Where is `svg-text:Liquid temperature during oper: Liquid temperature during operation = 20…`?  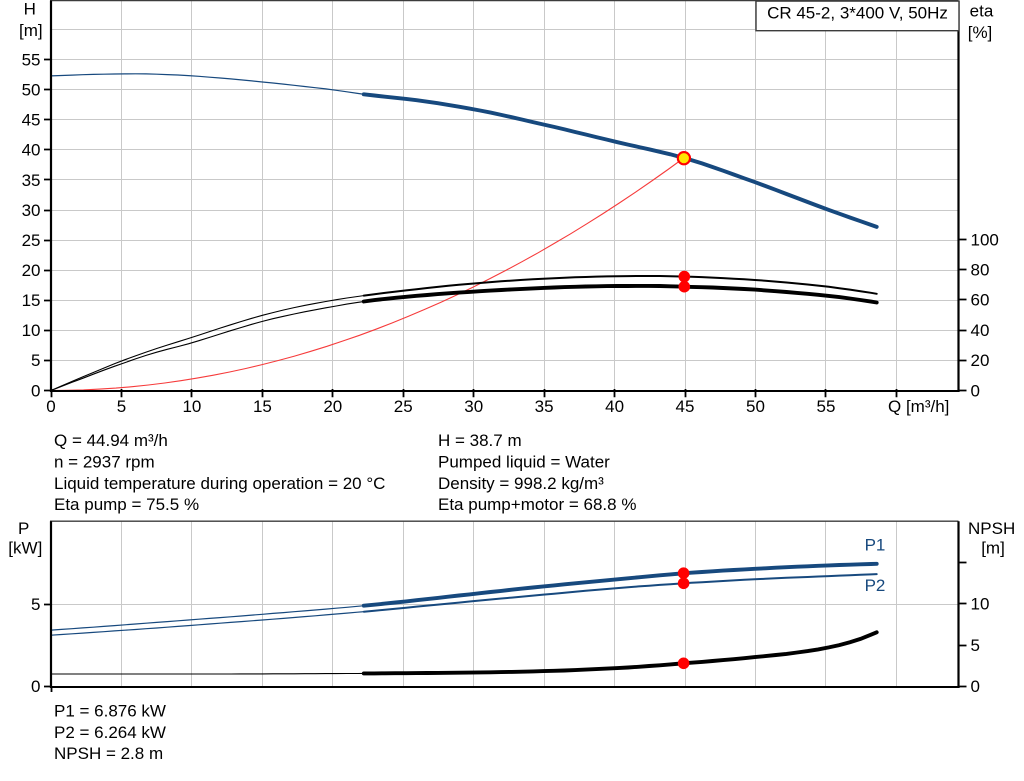 svg-text:Liquid temperature during oper: Liquid temperature during operation = 20… is located at coordinates (219, 483).